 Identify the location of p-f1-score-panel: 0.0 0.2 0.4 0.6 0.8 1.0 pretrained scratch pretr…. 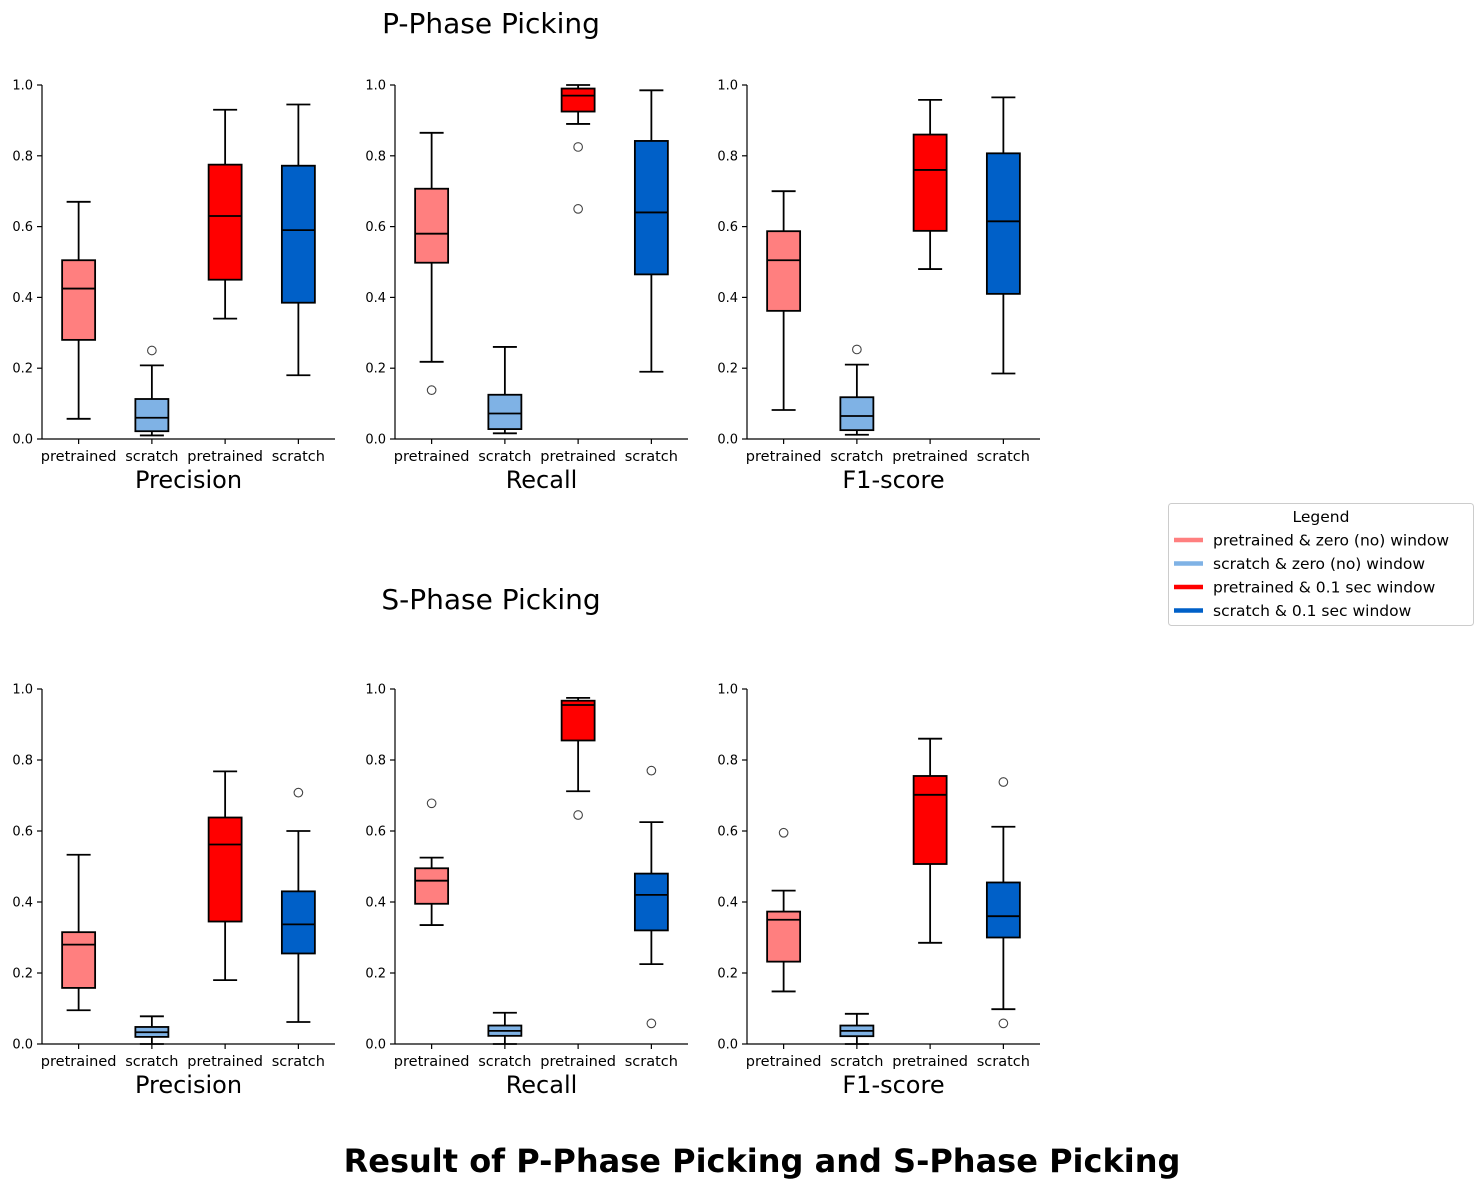
(878, 286).